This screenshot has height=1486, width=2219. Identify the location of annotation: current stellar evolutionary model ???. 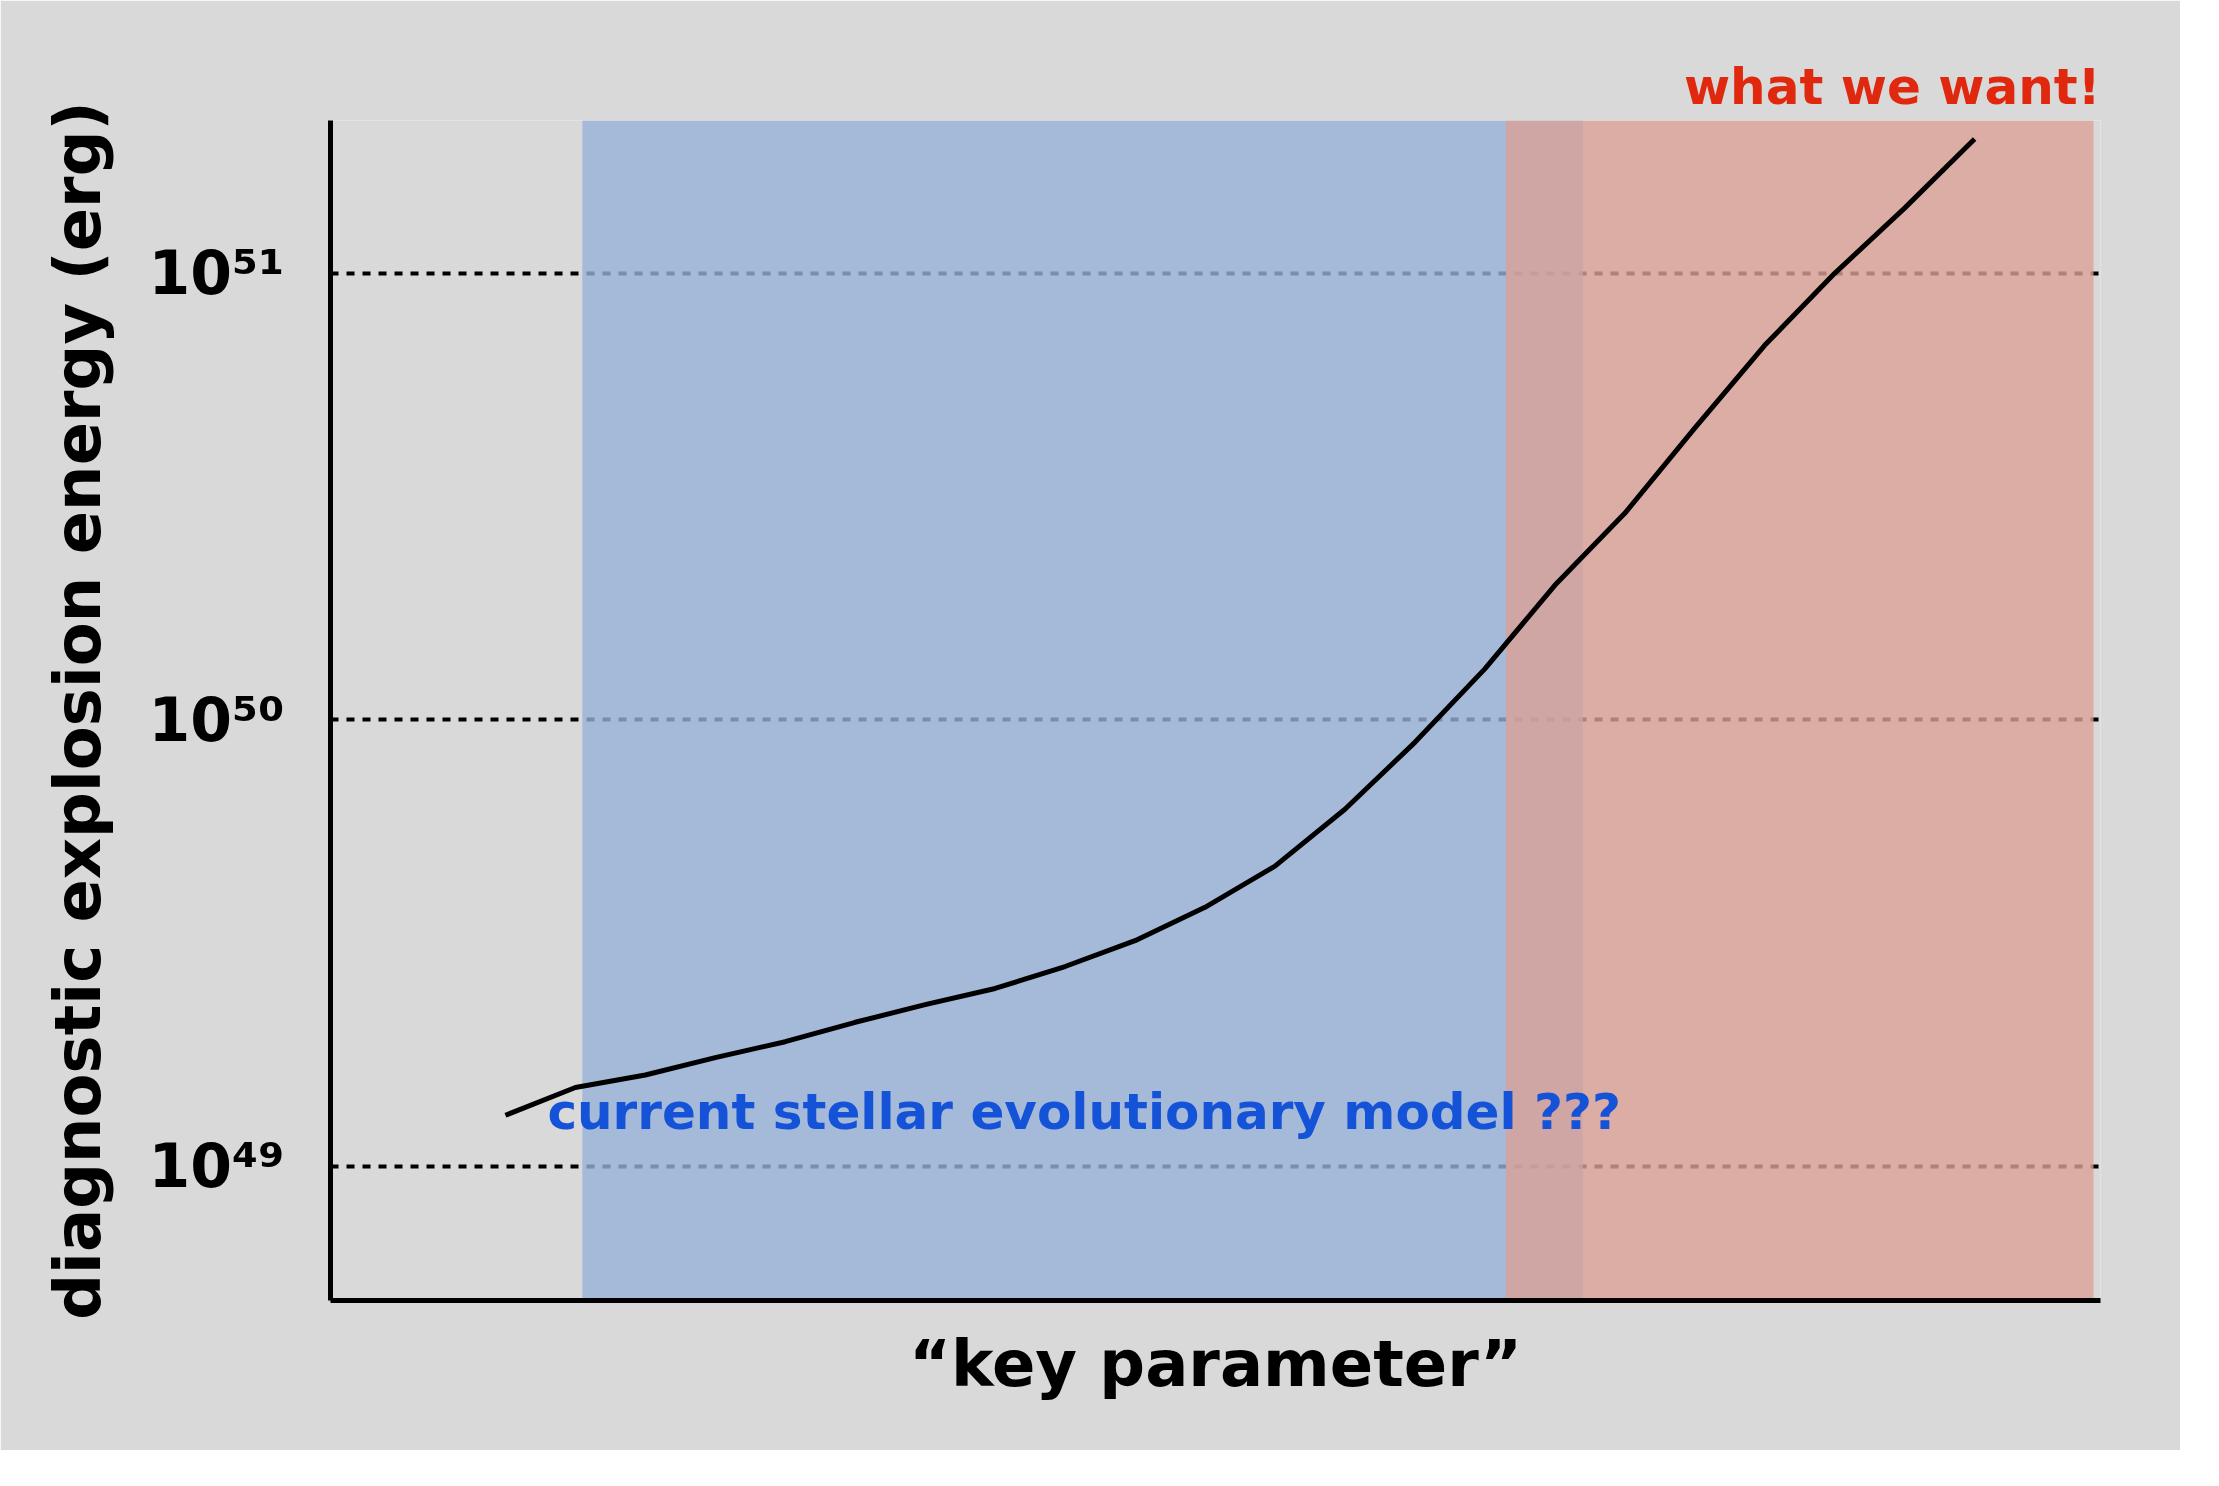
(1084, 1112).